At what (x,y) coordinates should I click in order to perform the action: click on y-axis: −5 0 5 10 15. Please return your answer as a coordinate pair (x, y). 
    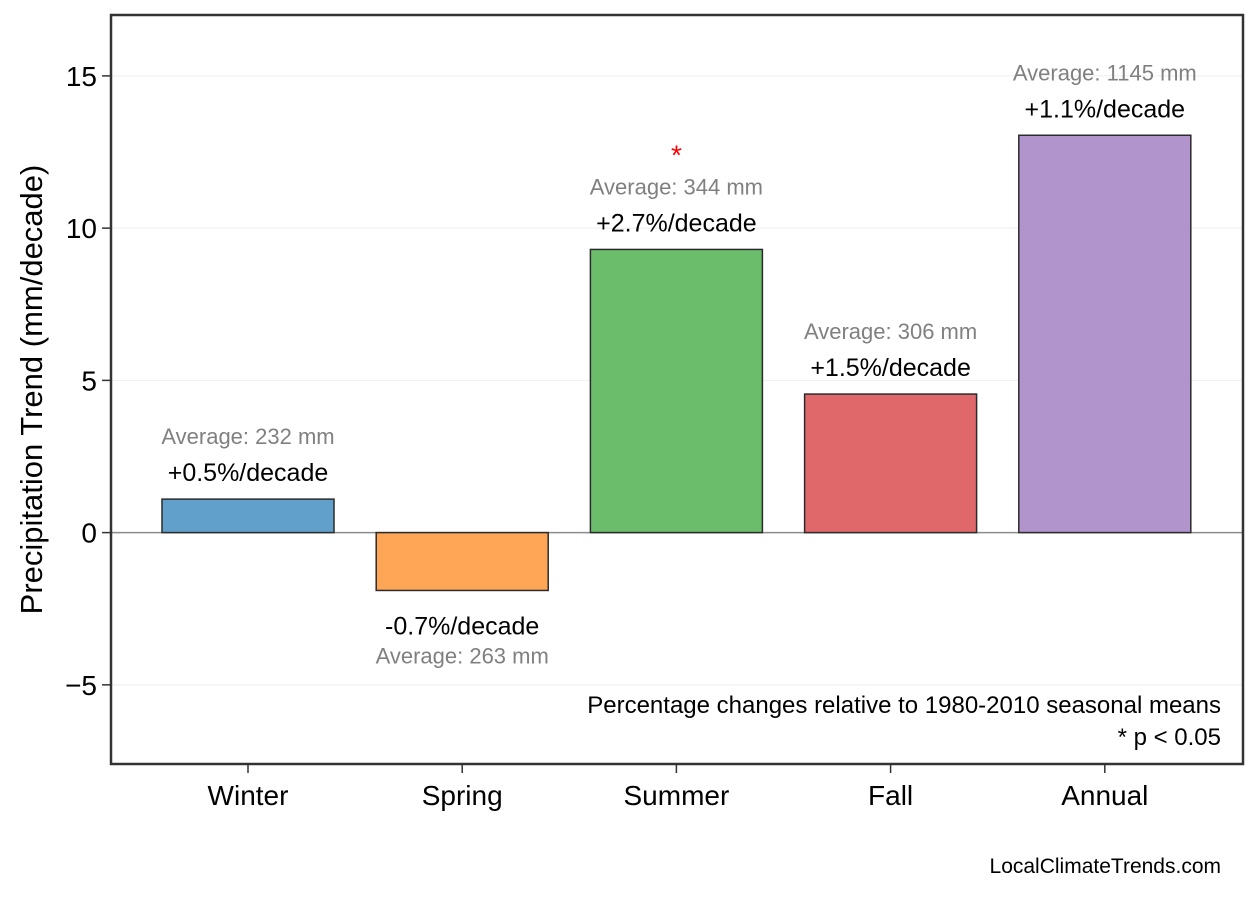
    Looking at the image, I should click on (88, 381).